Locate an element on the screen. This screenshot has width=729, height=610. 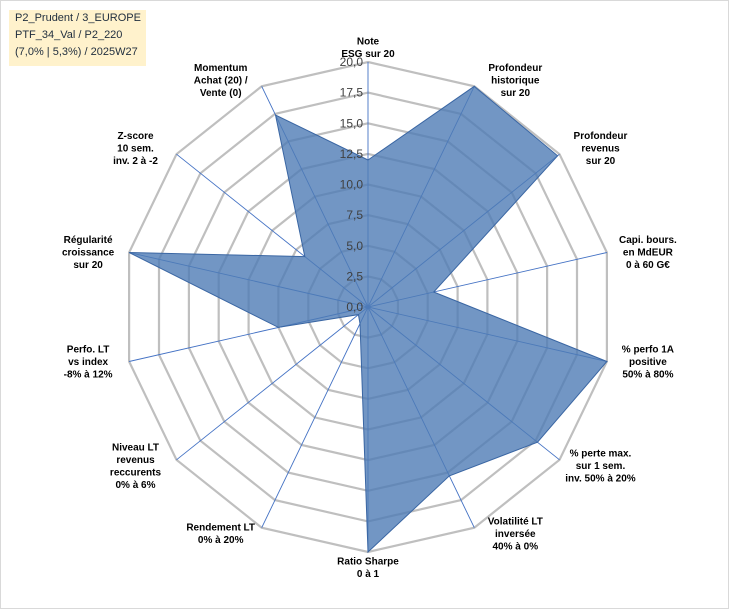
category-label-line: -8% à 12% is located at coordinates (88, 374).